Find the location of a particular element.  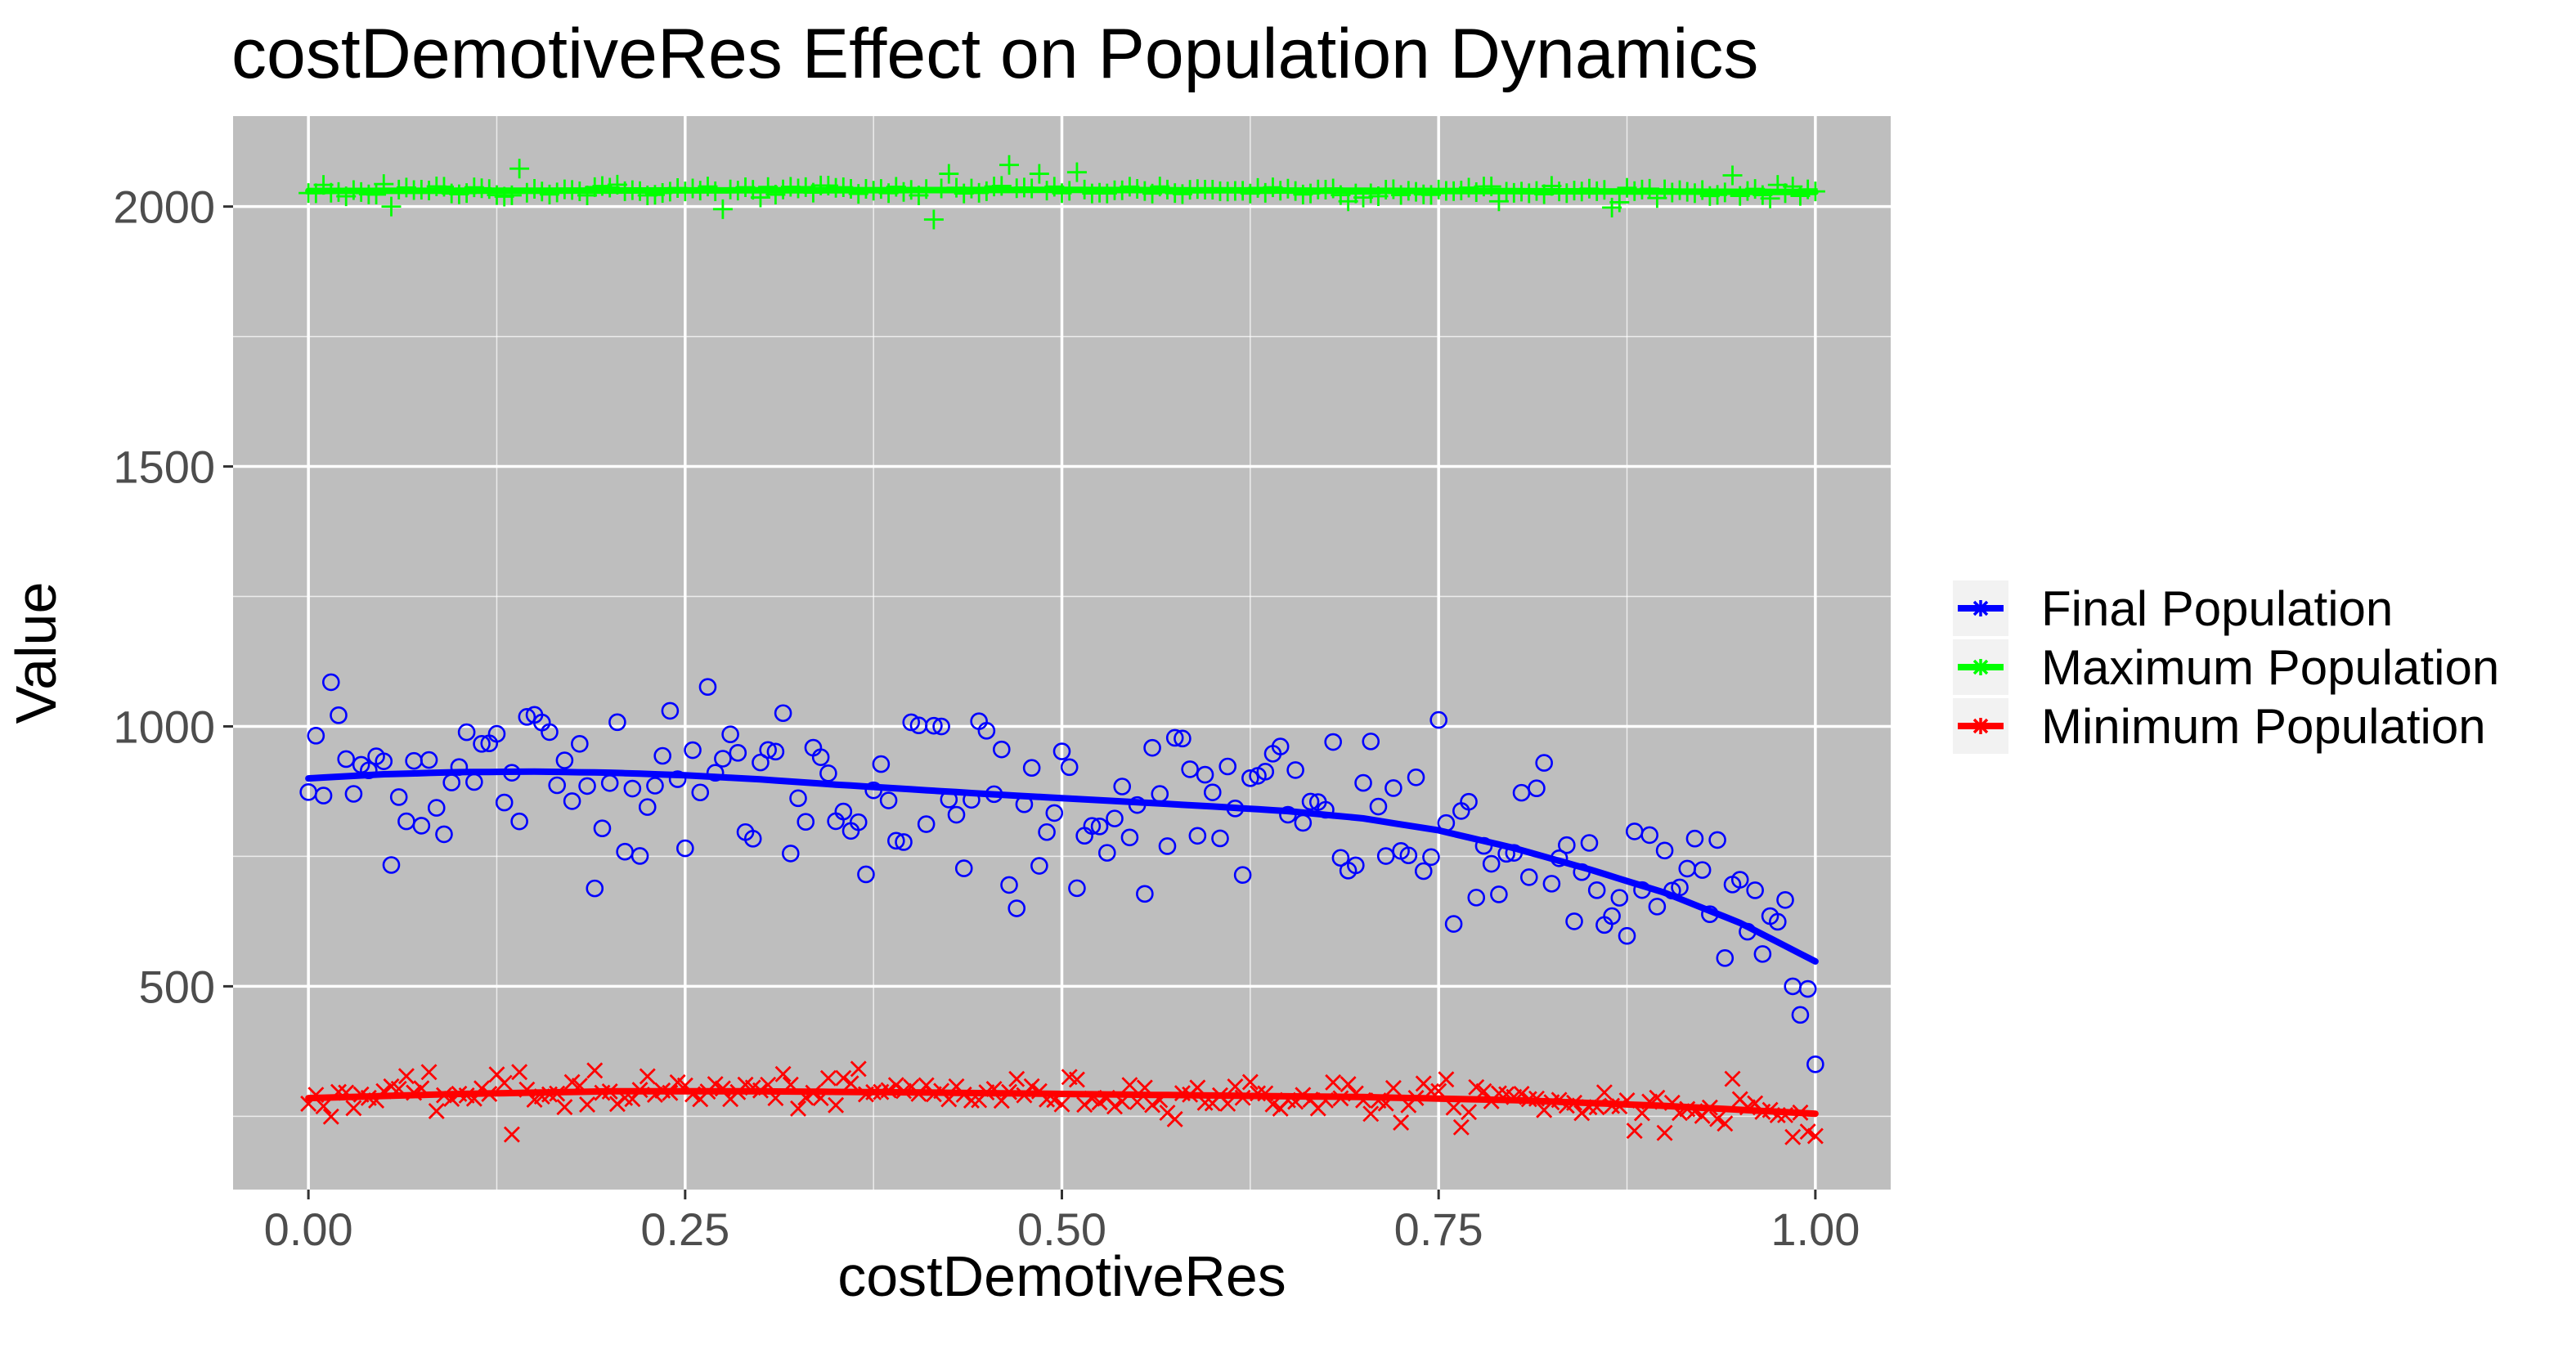

y-axis: 500 1000 1500 2000 is located at coordinates (173, 597).